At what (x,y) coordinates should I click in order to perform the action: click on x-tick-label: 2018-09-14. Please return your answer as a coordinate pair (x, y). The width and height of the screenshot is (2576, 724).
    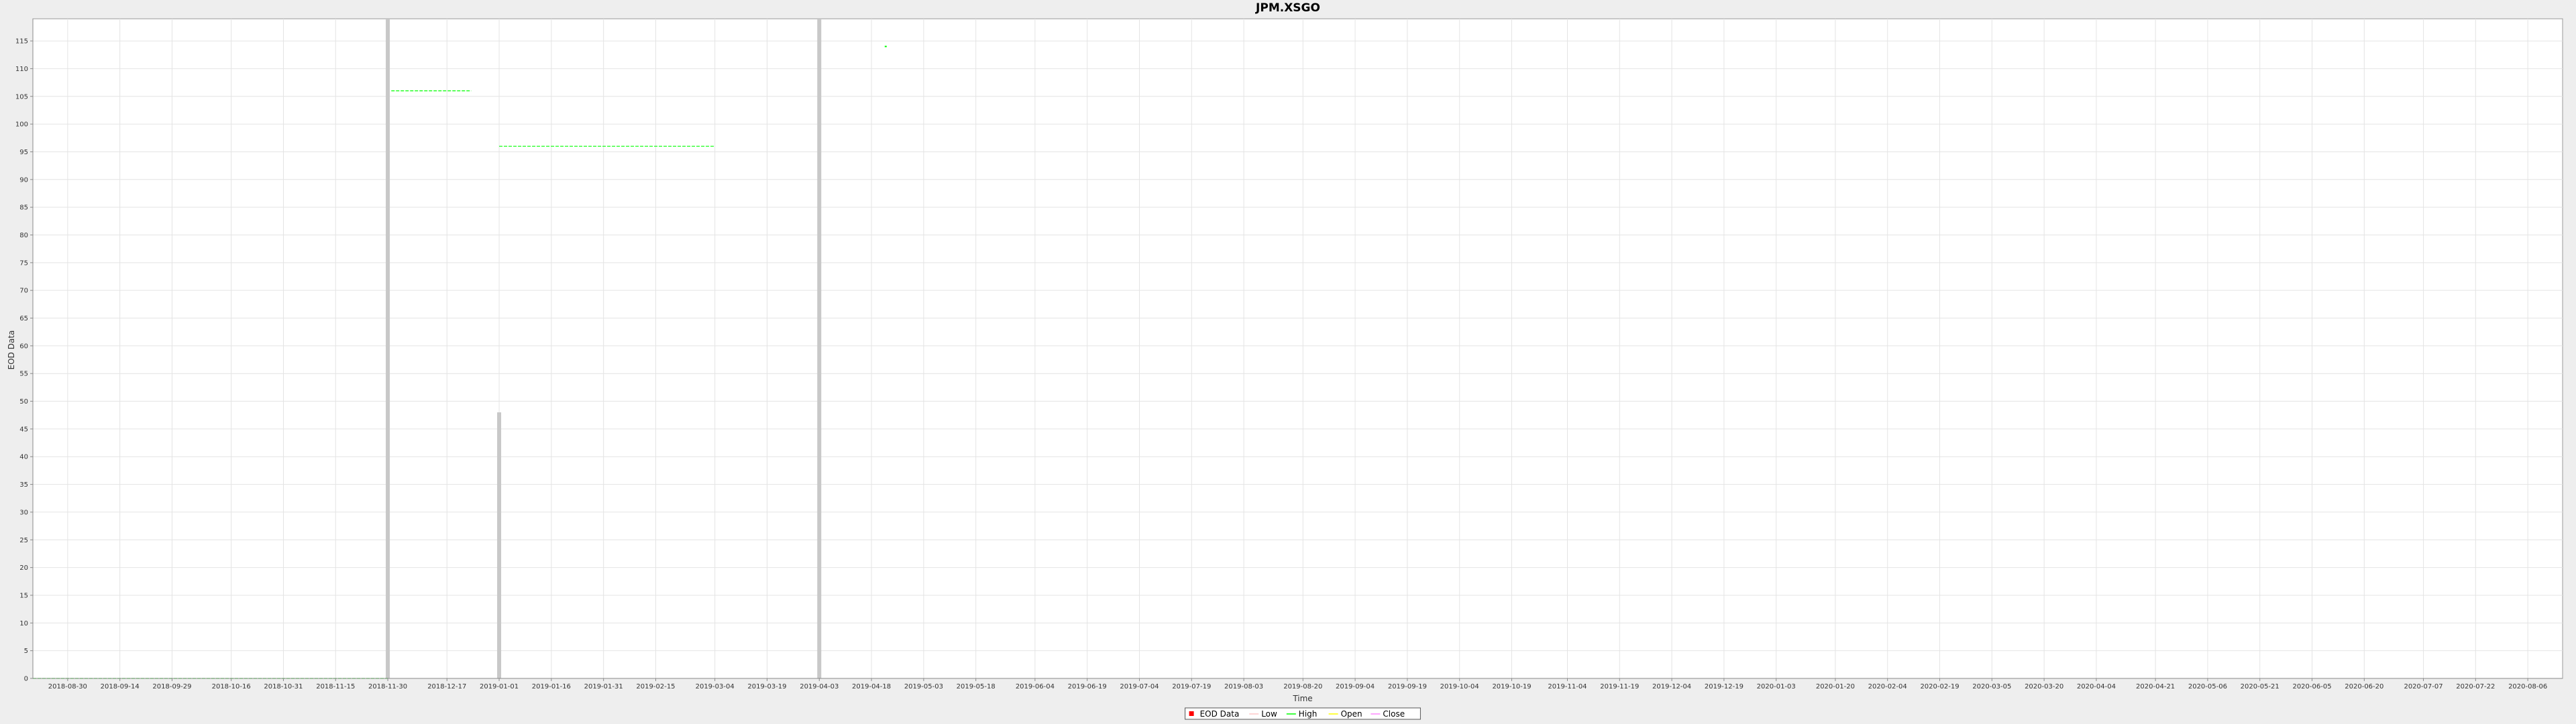
    Looking at the image, I should click on (120, 686).